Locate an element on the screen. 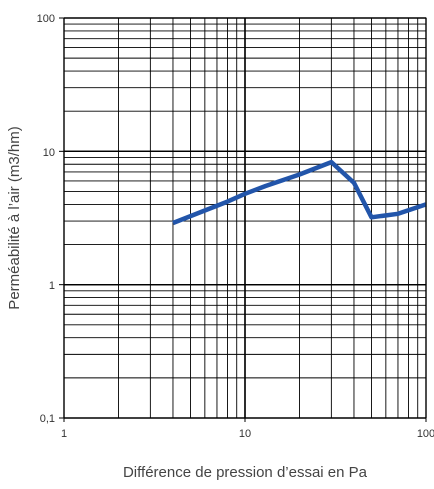  y-tick-label: 10 is located at coordinates (49, 153).